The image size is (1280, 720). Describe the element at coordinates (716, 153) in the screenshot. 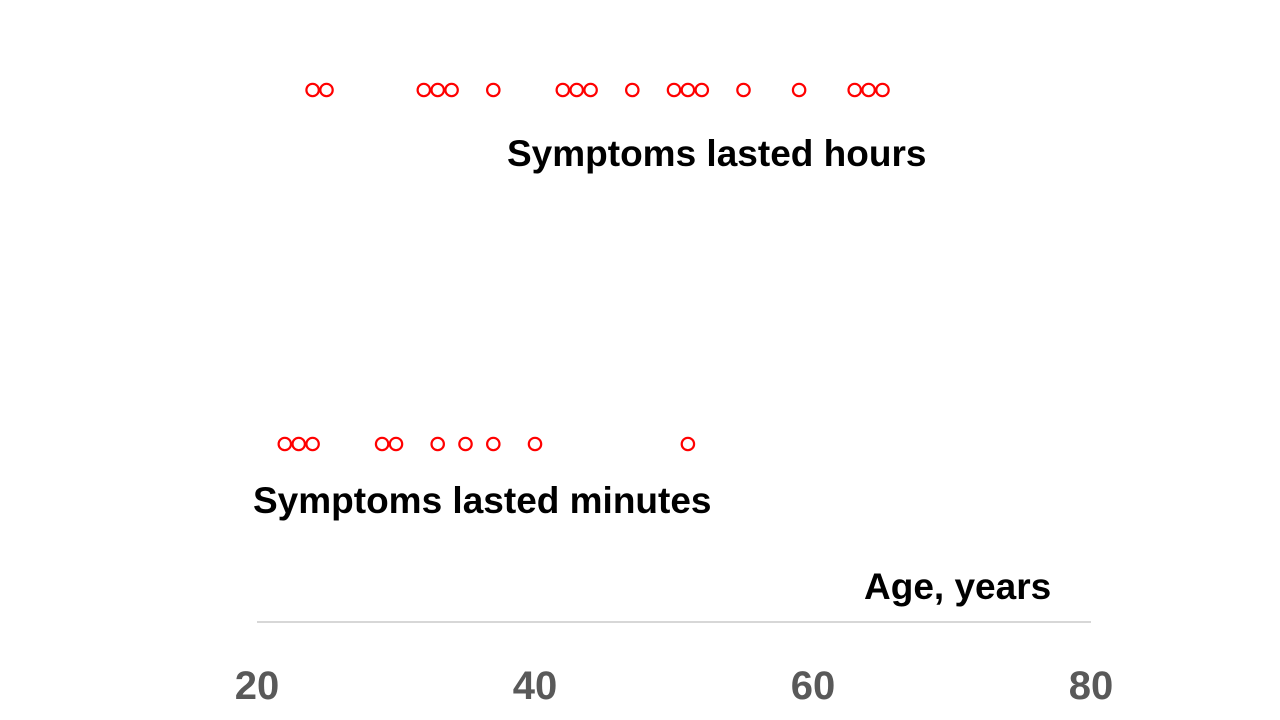

I see `series-label-hours: Symptoms lasted hours` at that location.